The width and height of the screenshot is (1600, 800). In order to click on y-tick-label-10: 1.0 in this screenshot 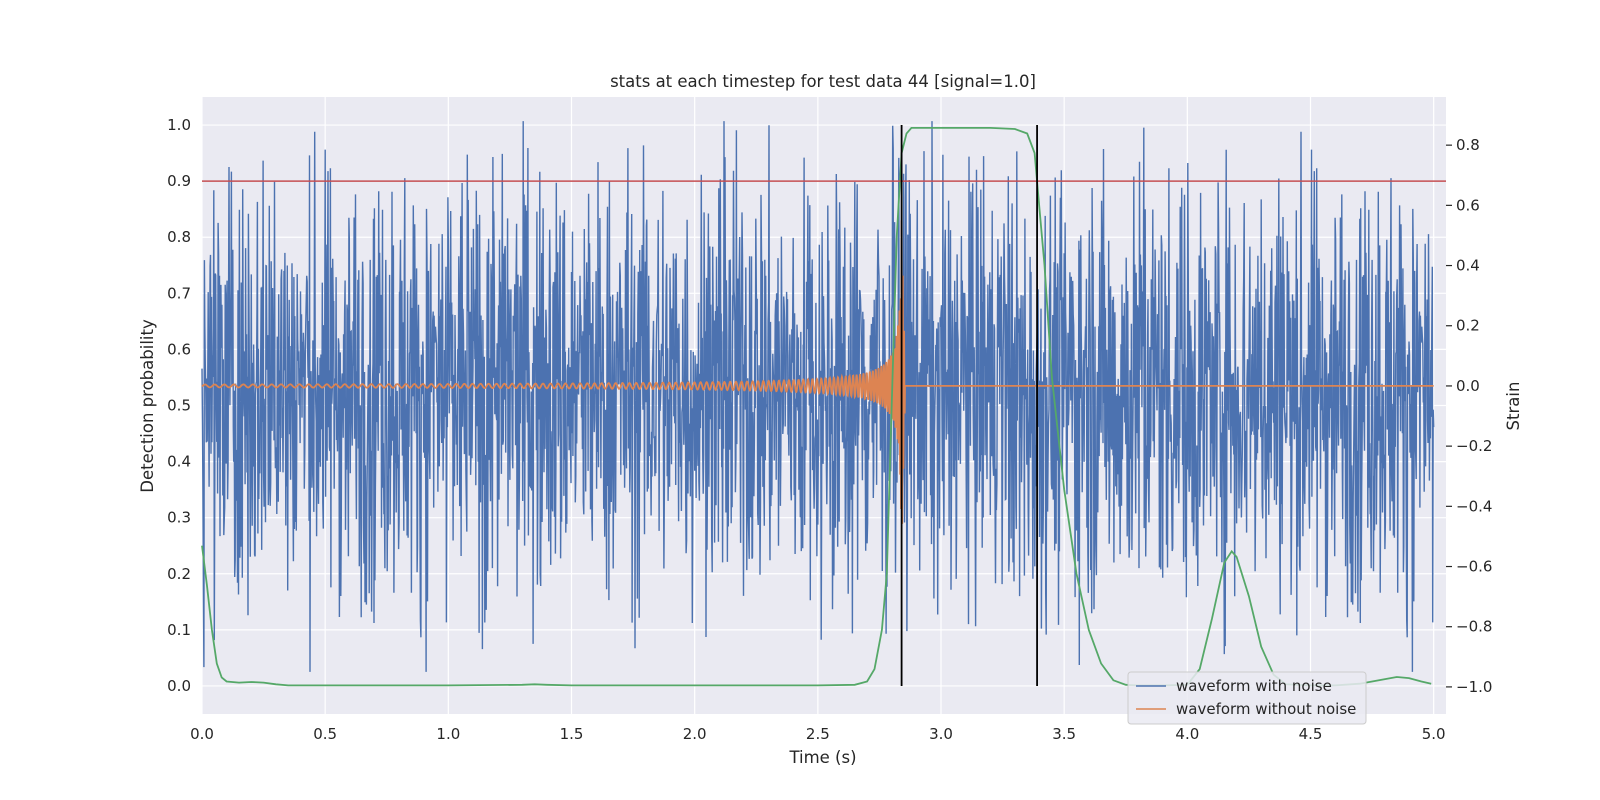, I will do `click(179, 125)`.